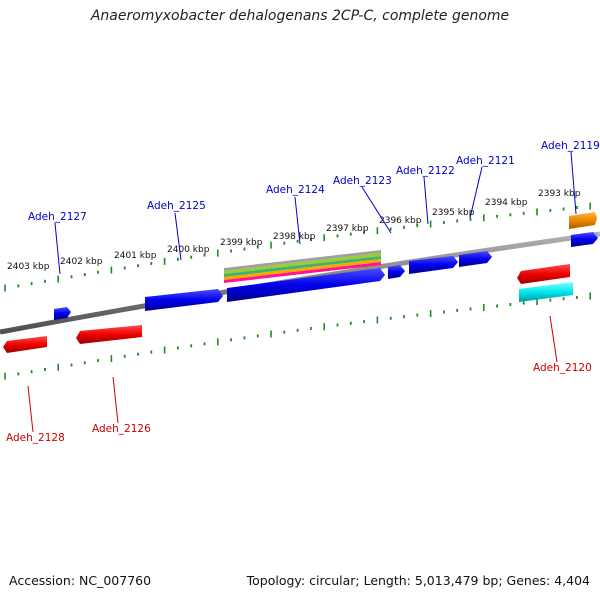 This screenshot has height=600, width=600. Describe the element at coordinates (241, 243) in the screenshot. I see `tick-label: 2399 kbp` at that location.